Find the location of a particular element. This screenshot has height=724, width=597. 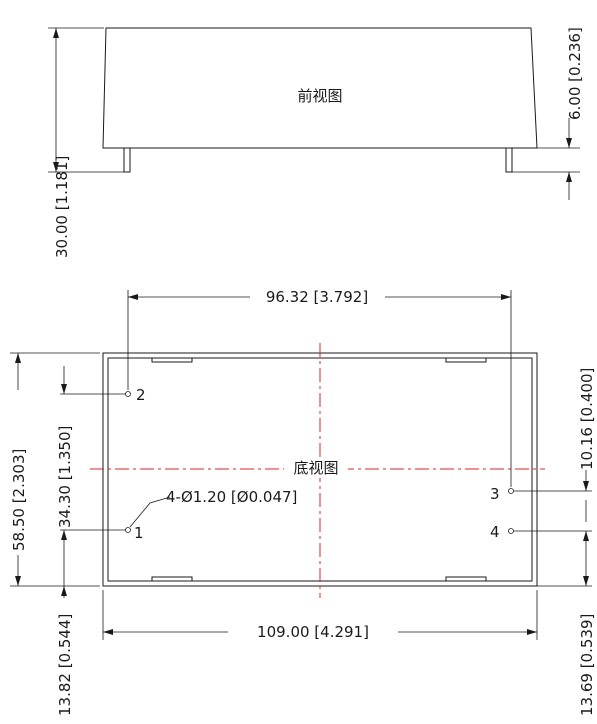

arrow-pin4-edge is located at coordinates (586, 581).